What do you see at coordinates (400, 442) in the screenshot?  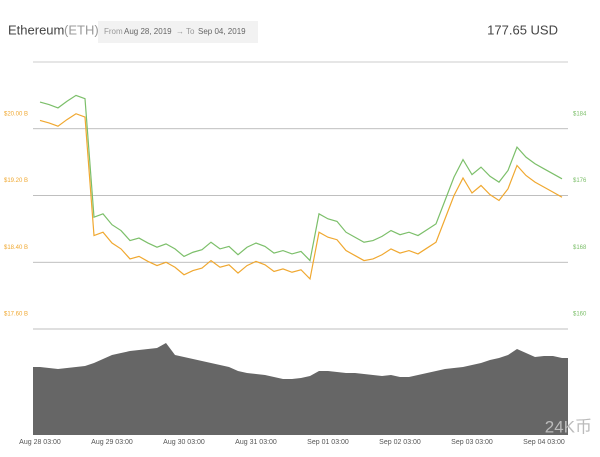 I see `x-tick-label: Sep 02 03:00` at bounding box center [400, 442].